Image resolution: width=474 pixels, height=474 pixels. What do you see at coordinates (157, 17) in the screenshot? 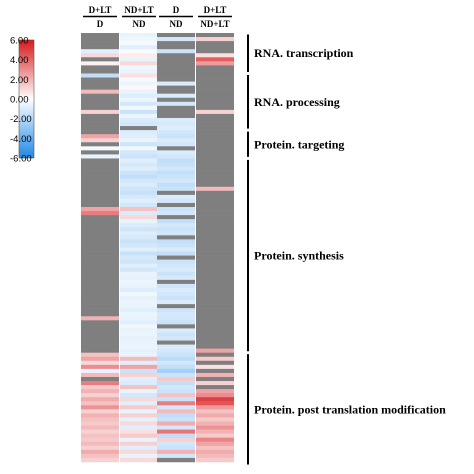
I see `column-headers: D+LT D ND+LT ND D ND D+LT ND+LT` at bounding box center [157, 17].